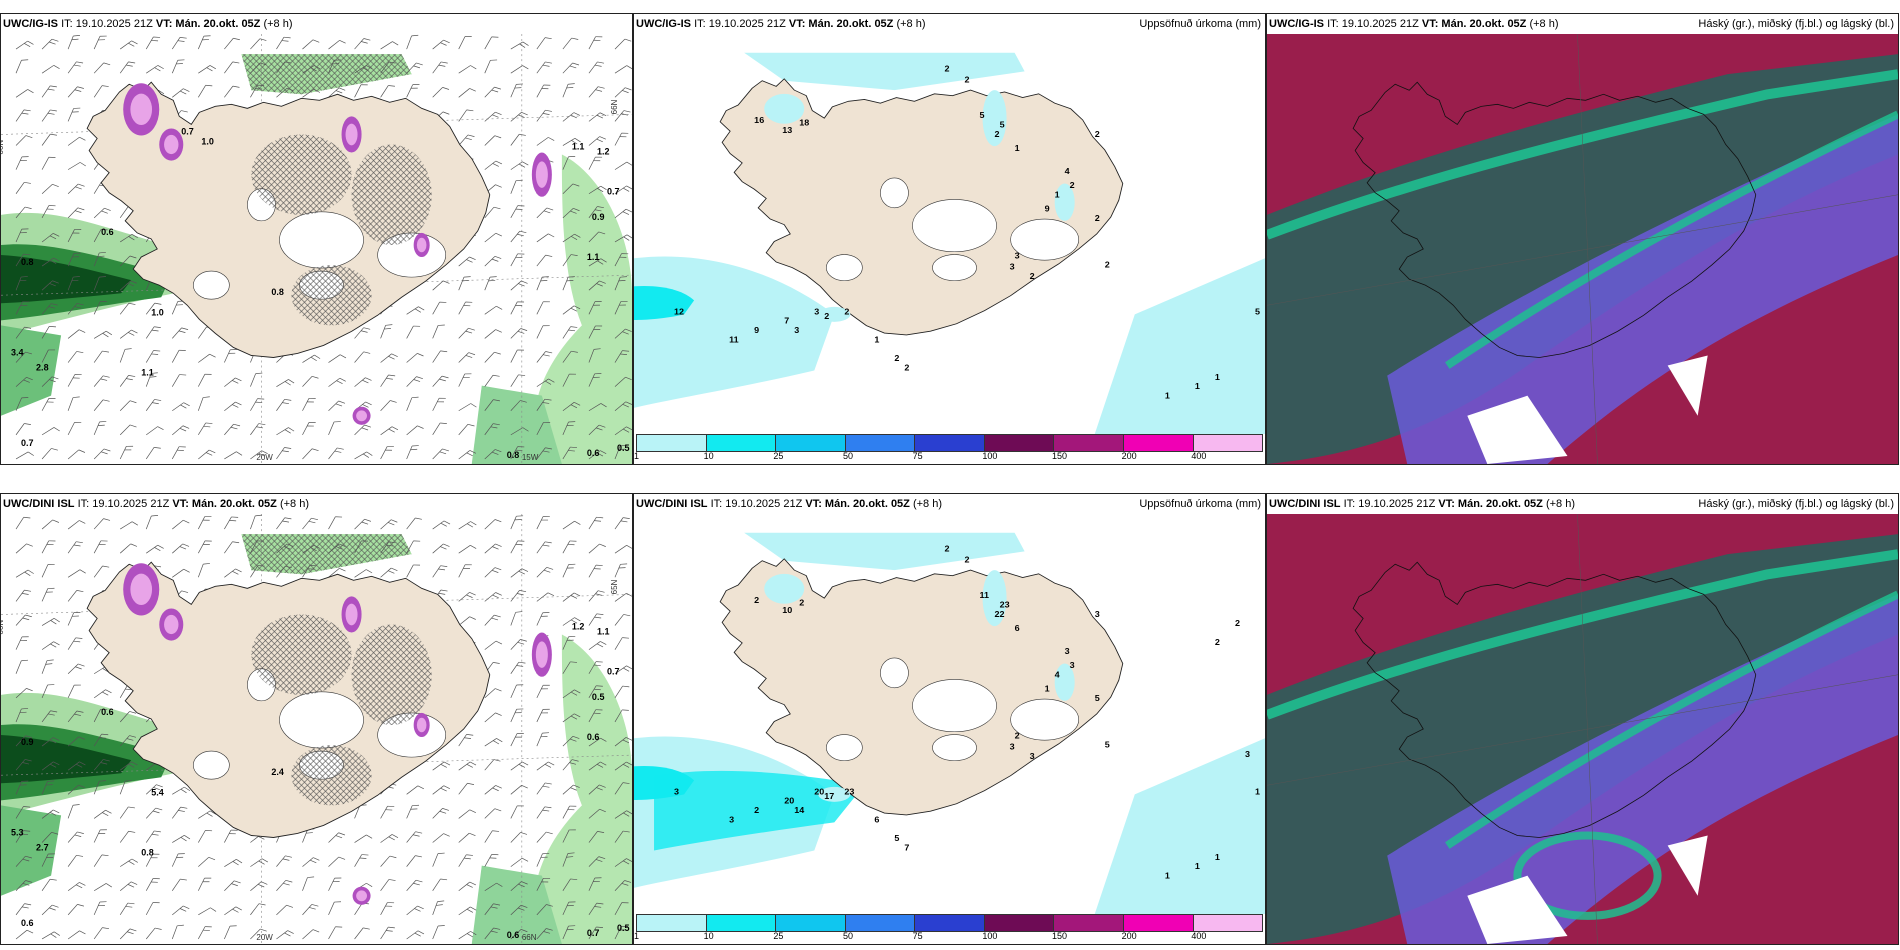 This screenshot has height=950, width=1900. I want to click on value-label: 3.4, so click(17, 352).